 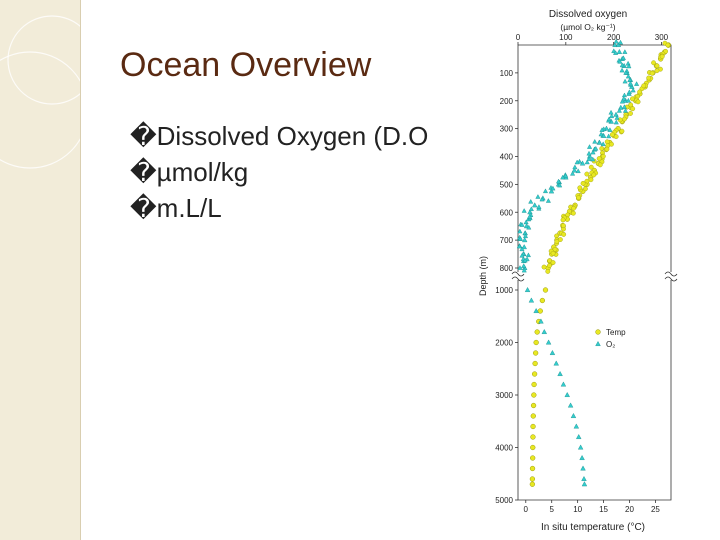 What do you see at coordinates (518, 276) in the screenshot?
I see `axis-break-mark` at bounding box center [518, 276].